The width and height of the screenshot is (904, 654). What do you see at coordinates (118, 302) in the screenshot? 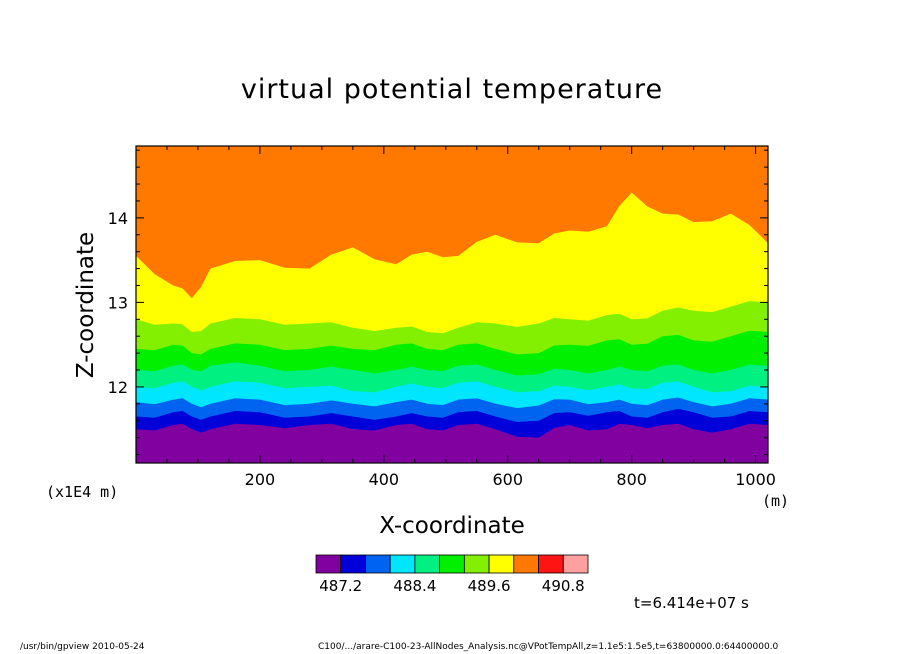
I see `y-tick-label: 13` at bounding box center [118, 302].